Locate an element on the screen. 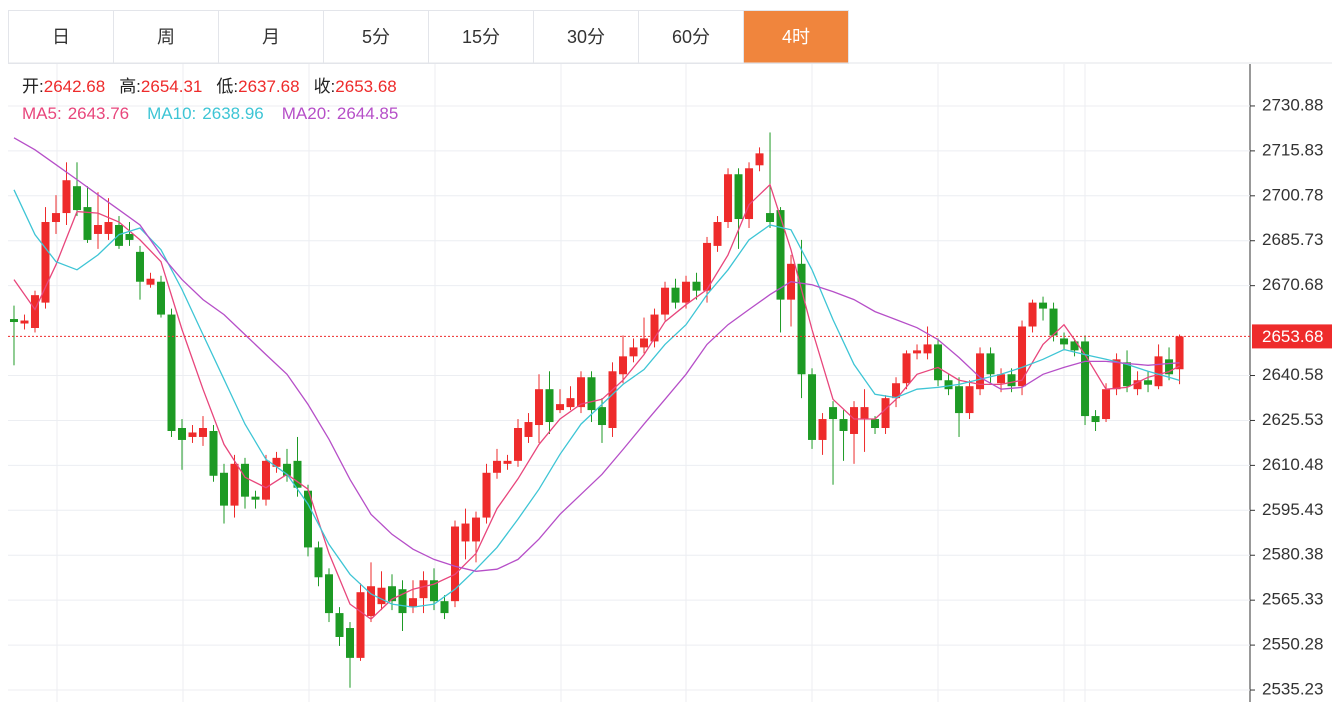 This screenshot has height=702, width=1332. info-label: 低: is located at coordinates (227, 86).